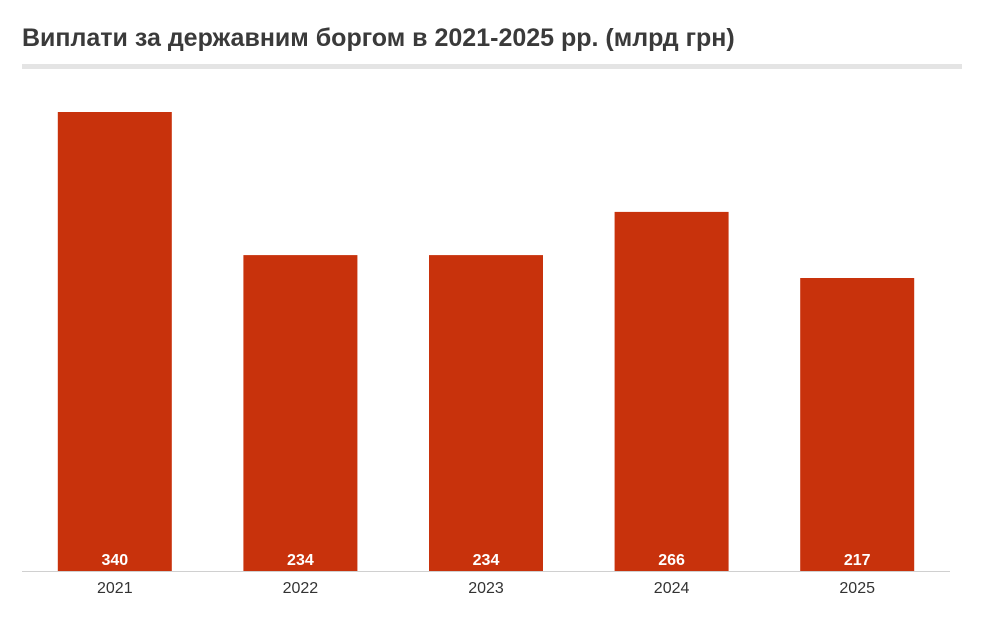 The width and height of the screenshot is (981, 617). Describe the element at coordinates (857, 588) in the screenshot. I see `x-tick-label-2025: 2025` at that location.